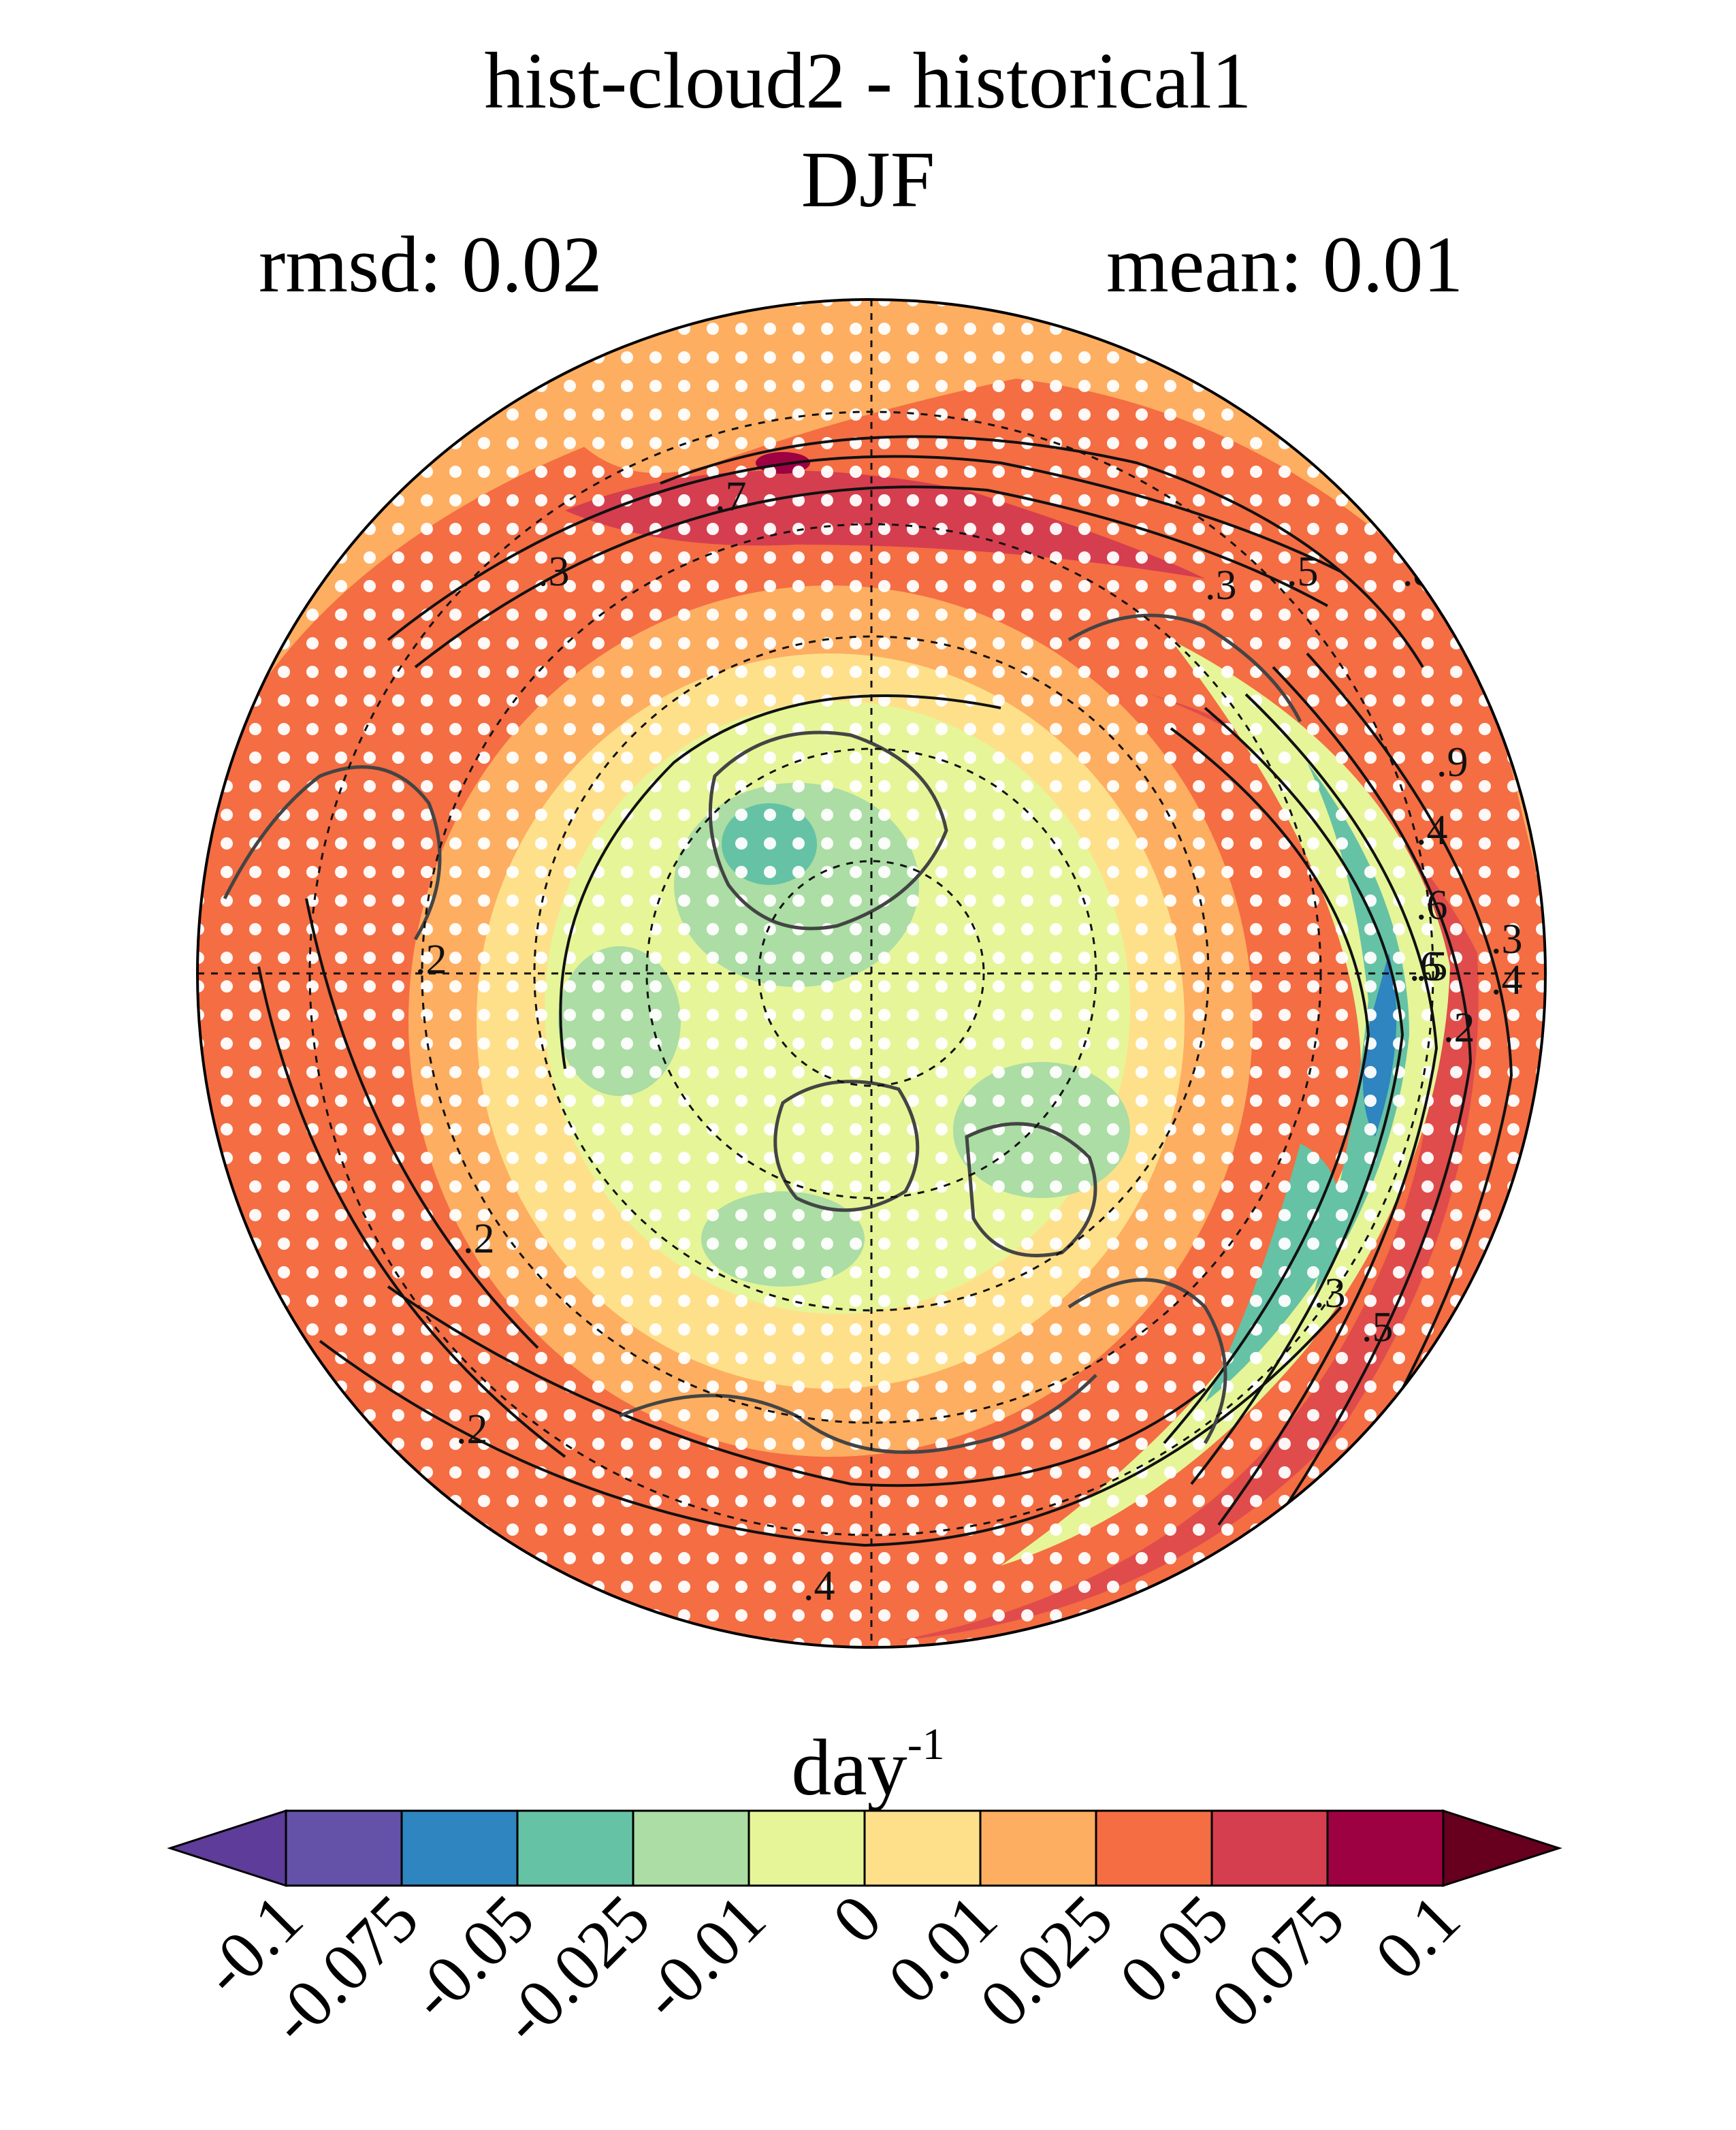  What do you see at coordinates (857, 1919) in the screenshot?
I see `colorbar-tick-label: 0` at bounding box center [857, 1919].